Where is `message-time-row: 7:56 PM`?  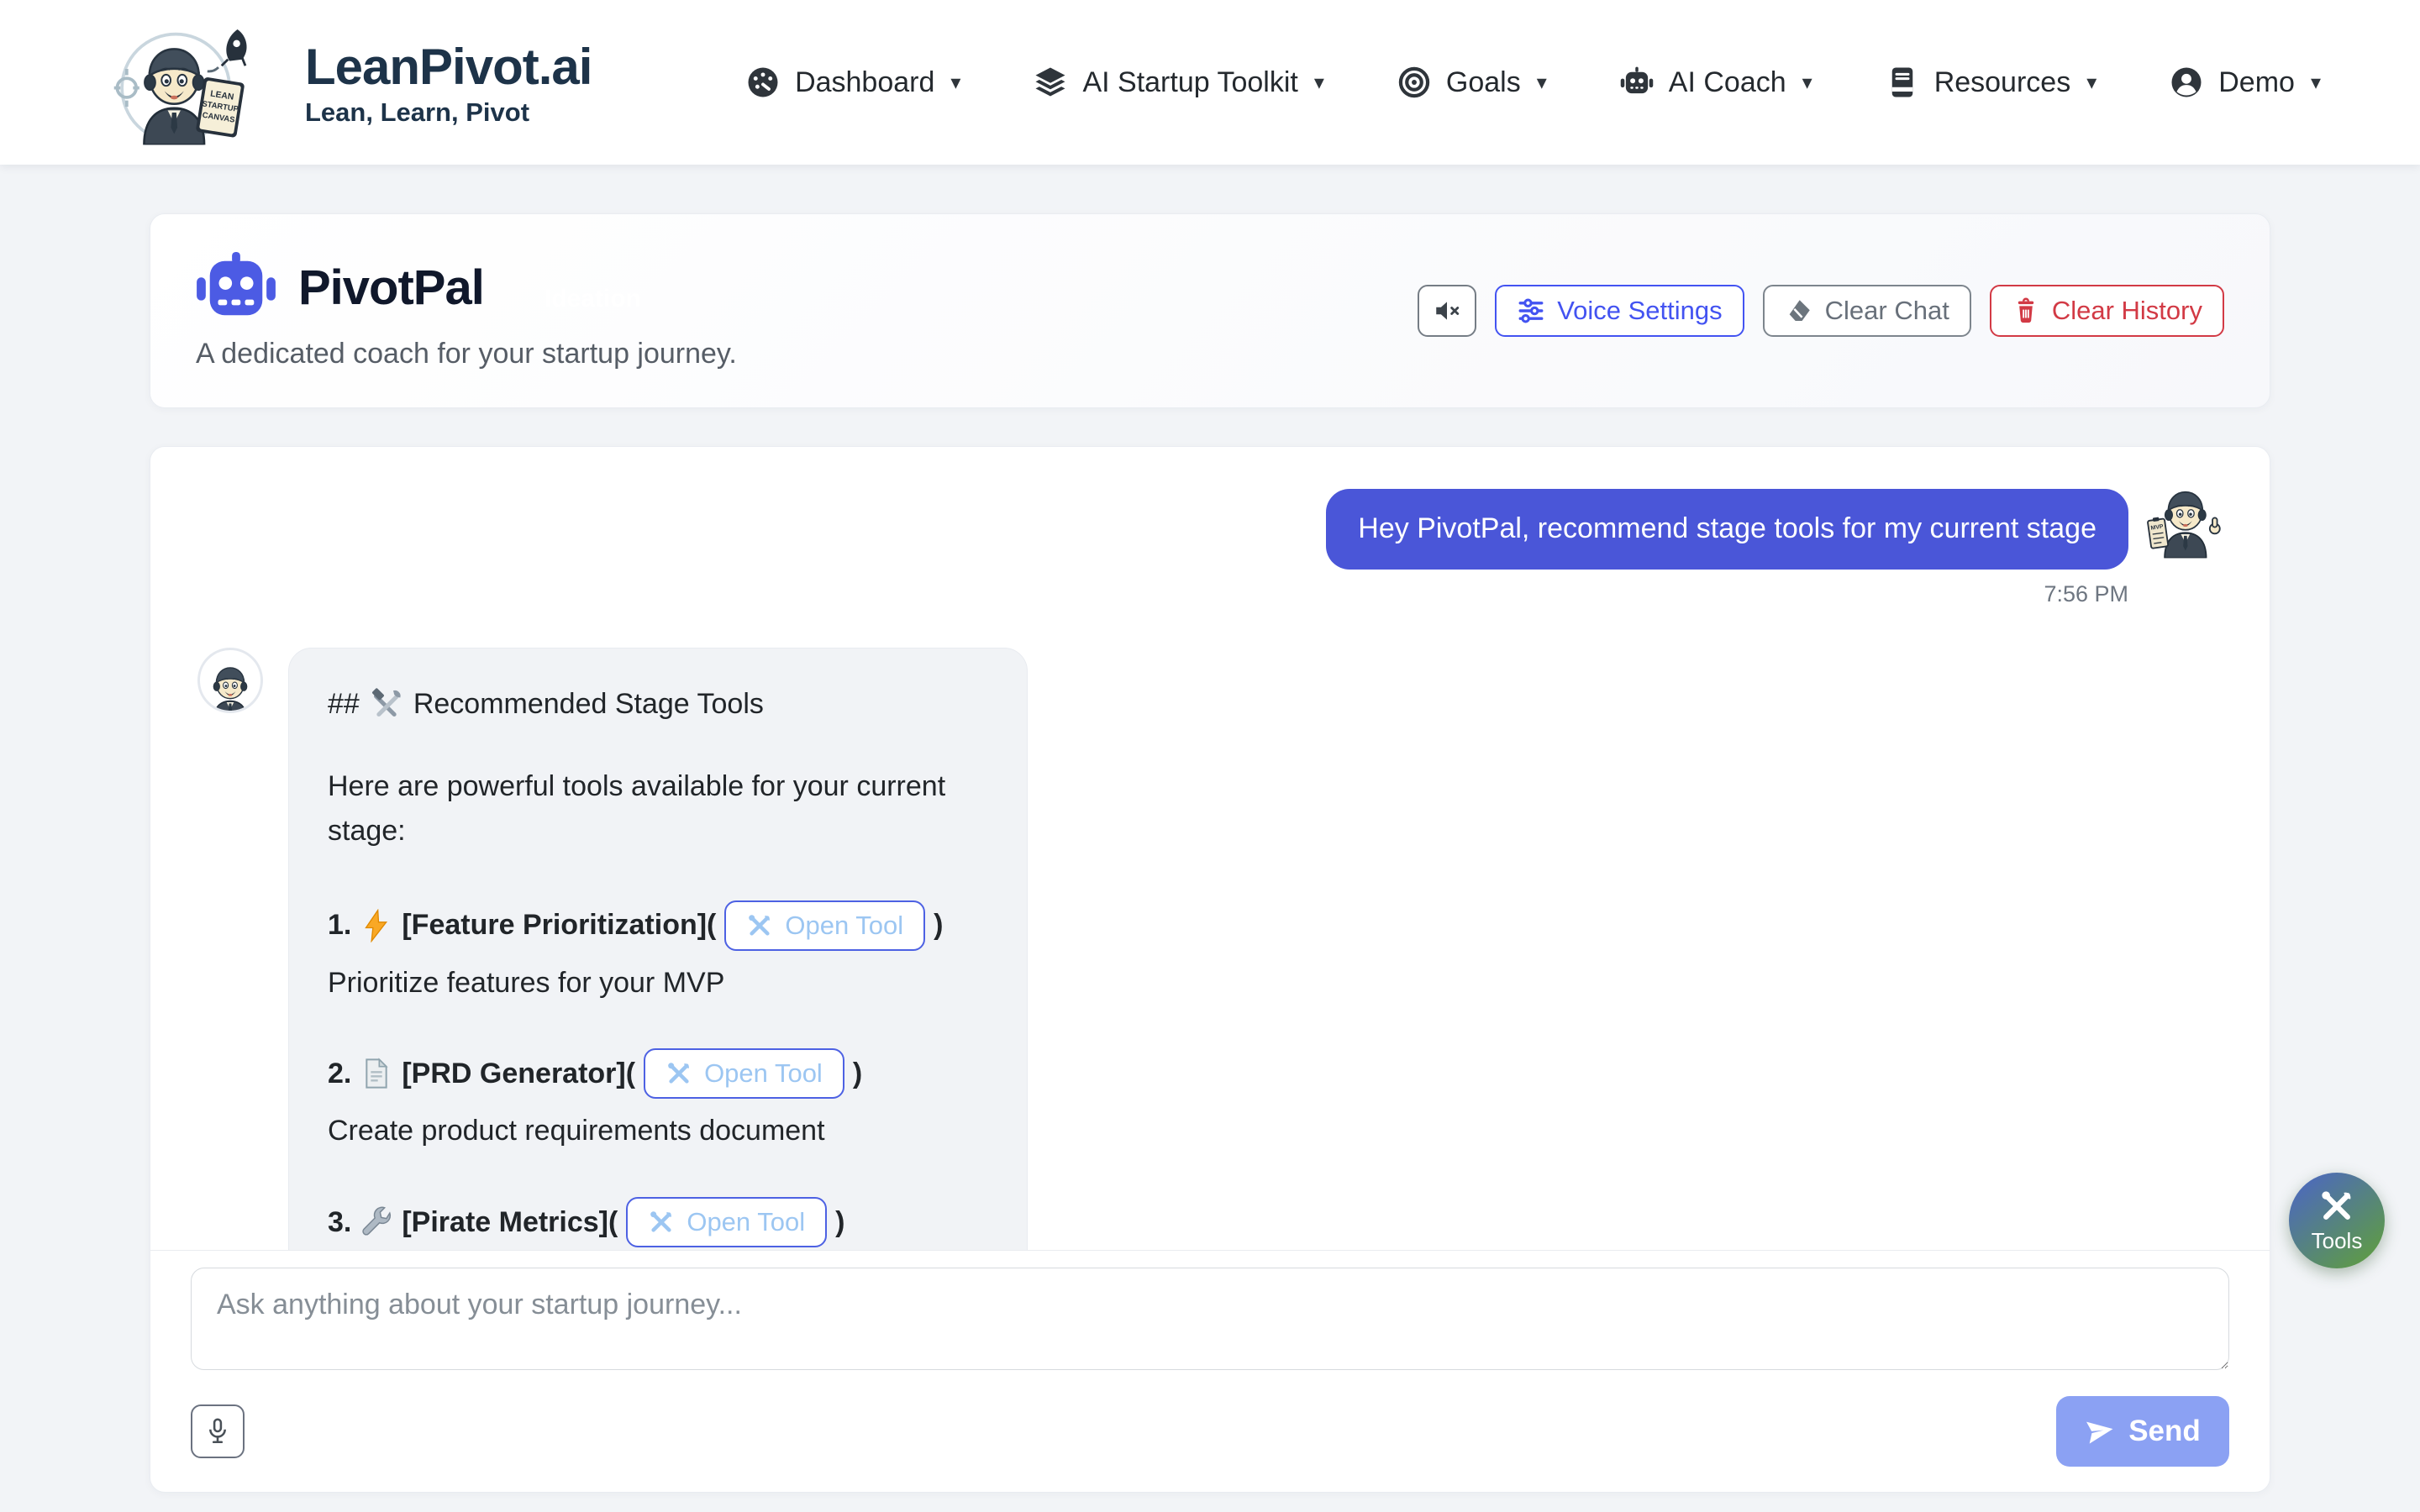 message-time-row: 7:56 PM is located at coordinates (1163, 594).